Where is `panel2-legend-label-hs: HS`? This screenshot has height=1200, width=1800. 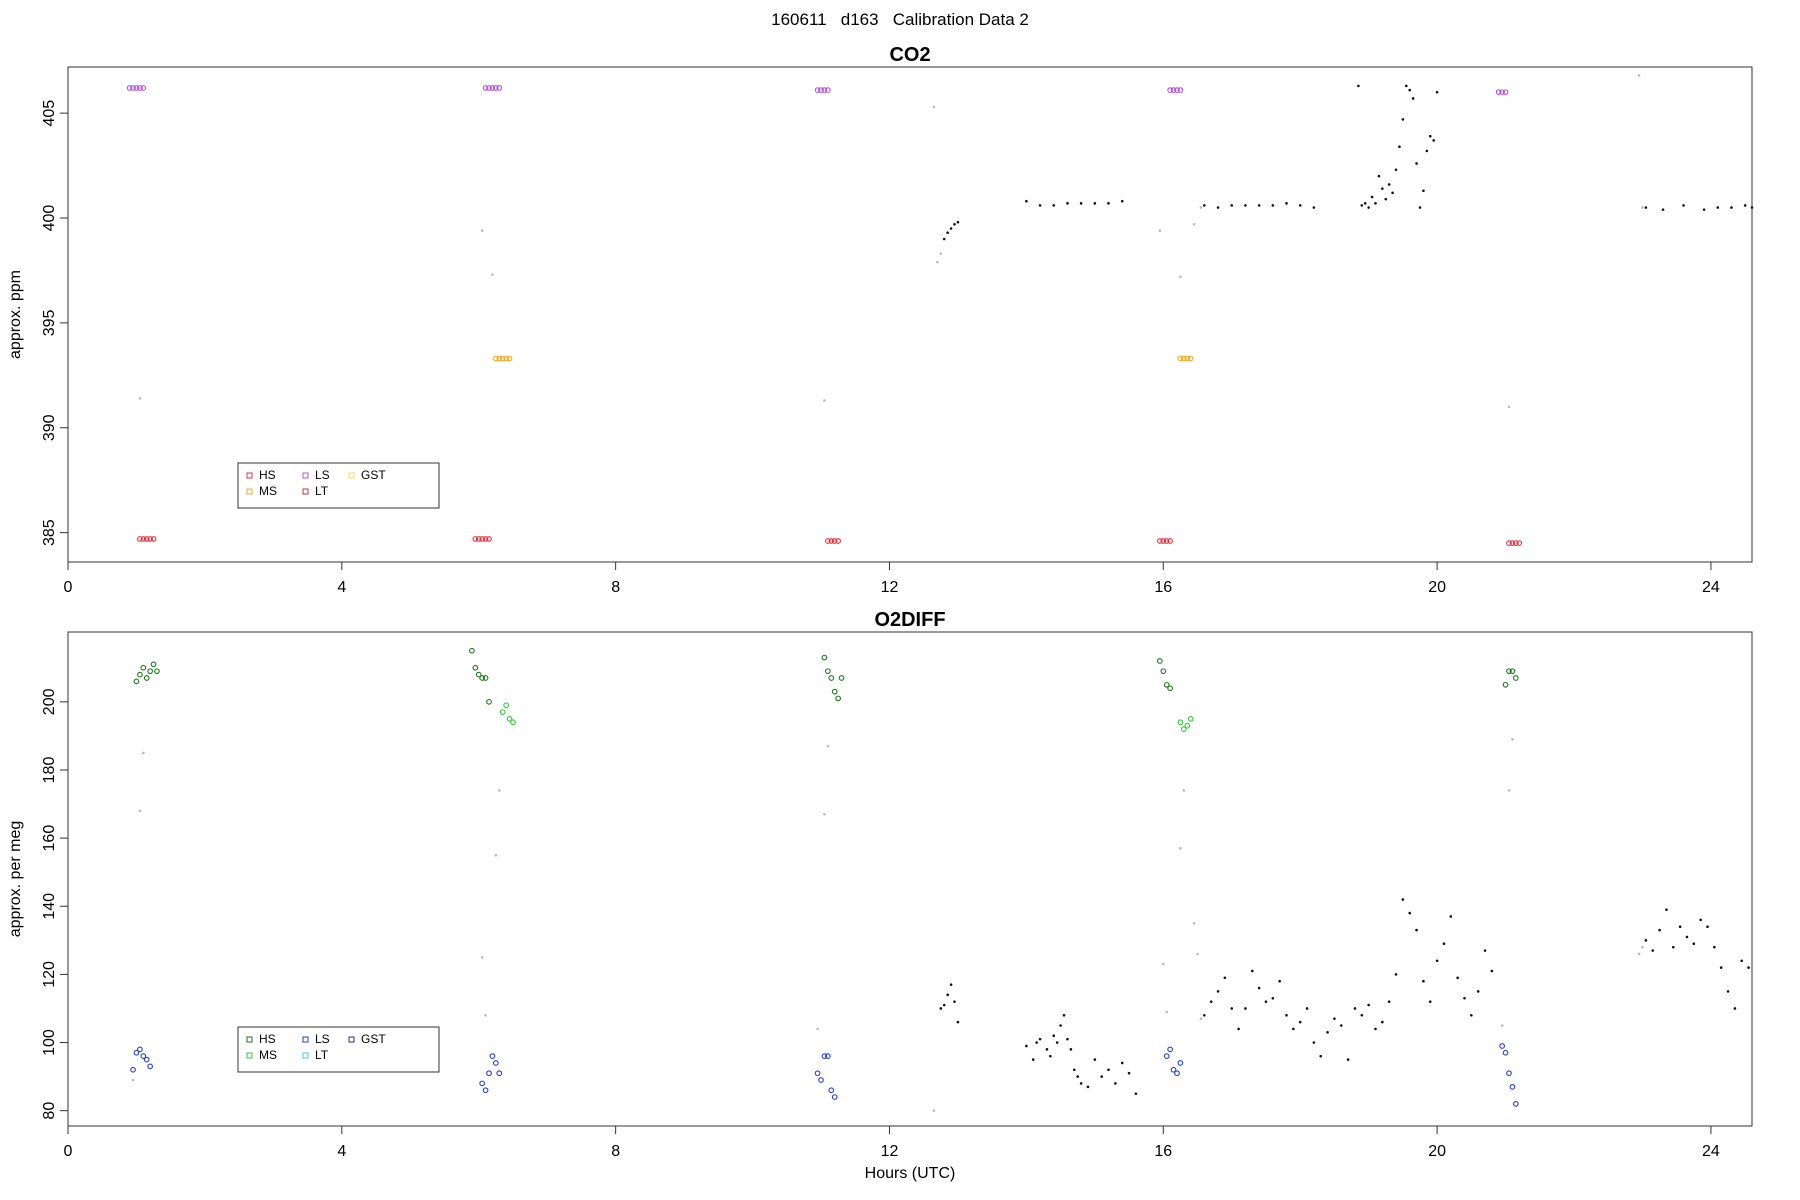
panel2-legend-label-hs: HS is located at coordinates (267, 1039).